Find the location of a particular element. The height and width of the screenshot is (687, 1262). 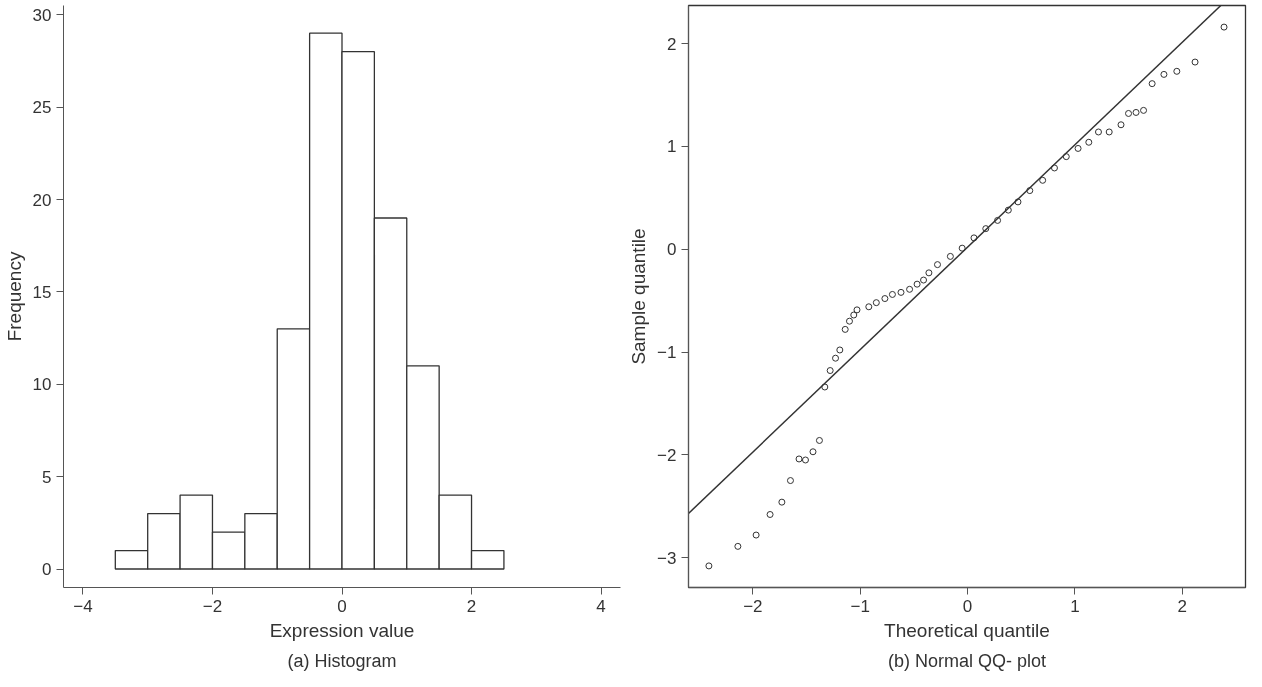

y-axis-title: Sample quantile is located at coordinates (639, 296).